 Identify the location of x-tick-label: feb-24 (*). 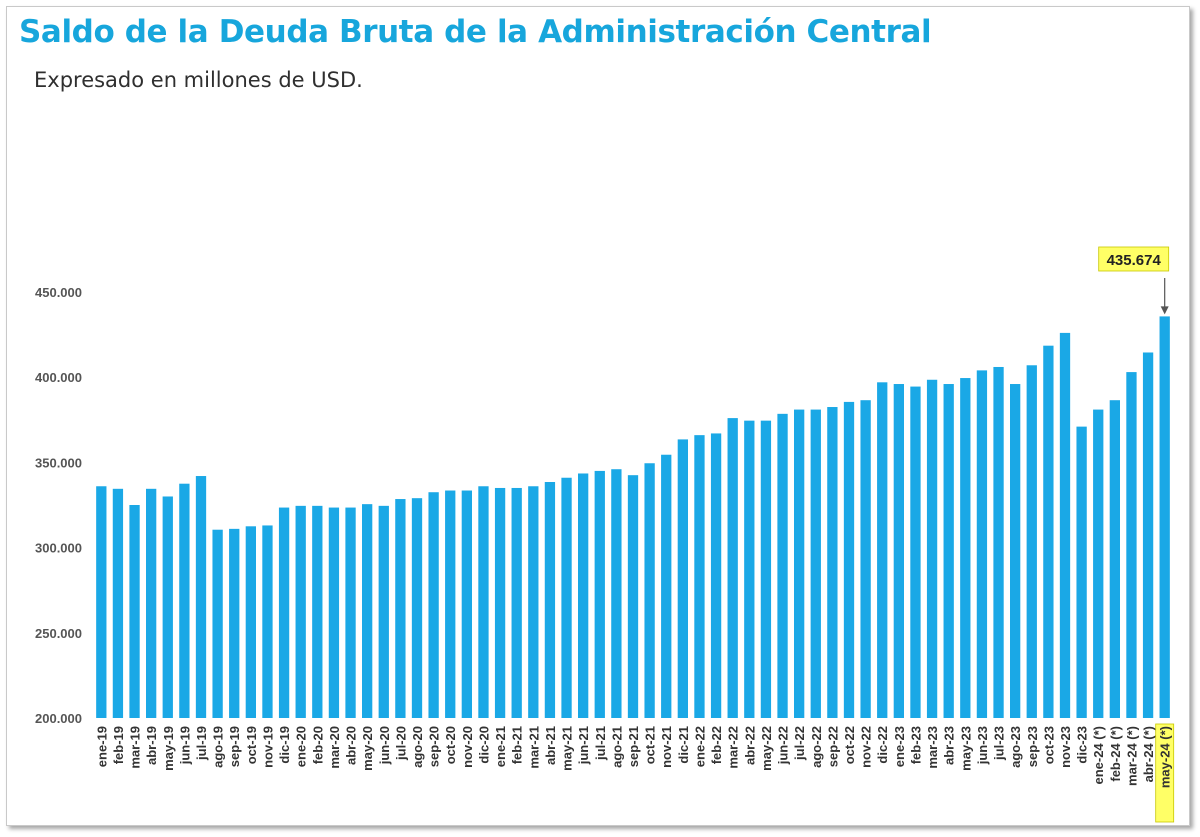
(1115, 754).